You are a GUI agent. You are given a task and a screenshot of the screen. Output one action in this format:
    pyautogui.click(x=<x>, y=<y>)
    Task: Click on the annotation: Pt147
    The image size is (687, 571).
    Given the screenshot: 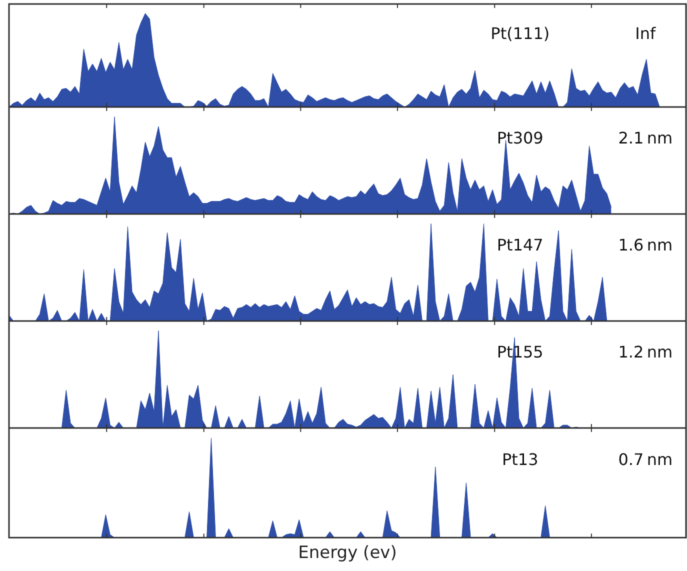 What is the action you would take?
    pyautogui.click(x=520, y=244)
    